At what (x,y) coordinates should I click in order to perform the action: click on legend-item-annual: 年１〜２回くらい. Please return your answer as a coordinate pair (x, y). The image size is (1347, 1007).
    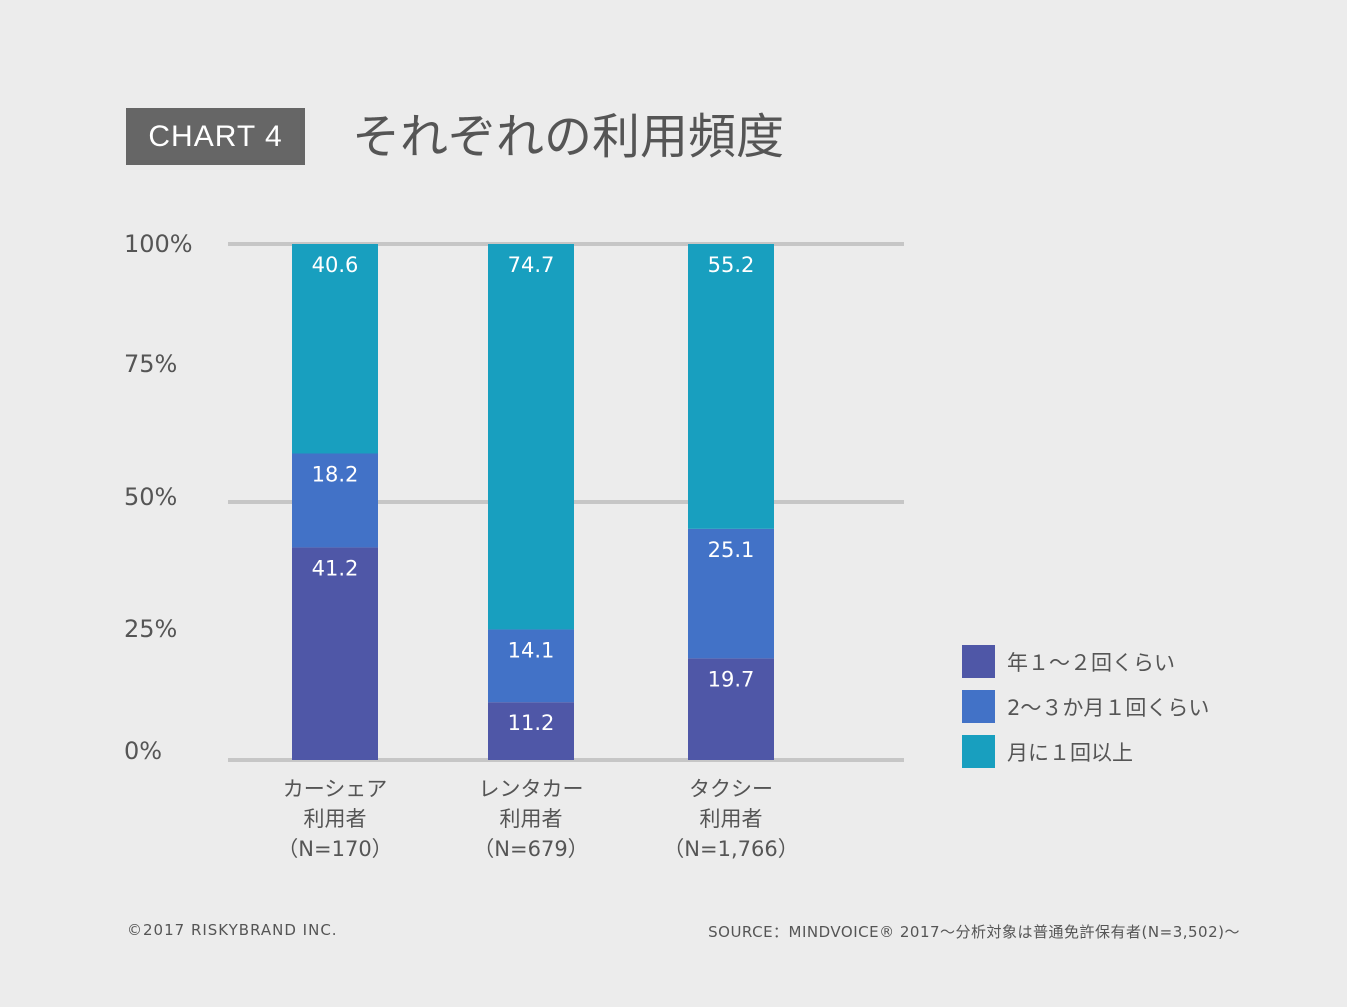
    Looking at the image, I should click on (1085, 661).